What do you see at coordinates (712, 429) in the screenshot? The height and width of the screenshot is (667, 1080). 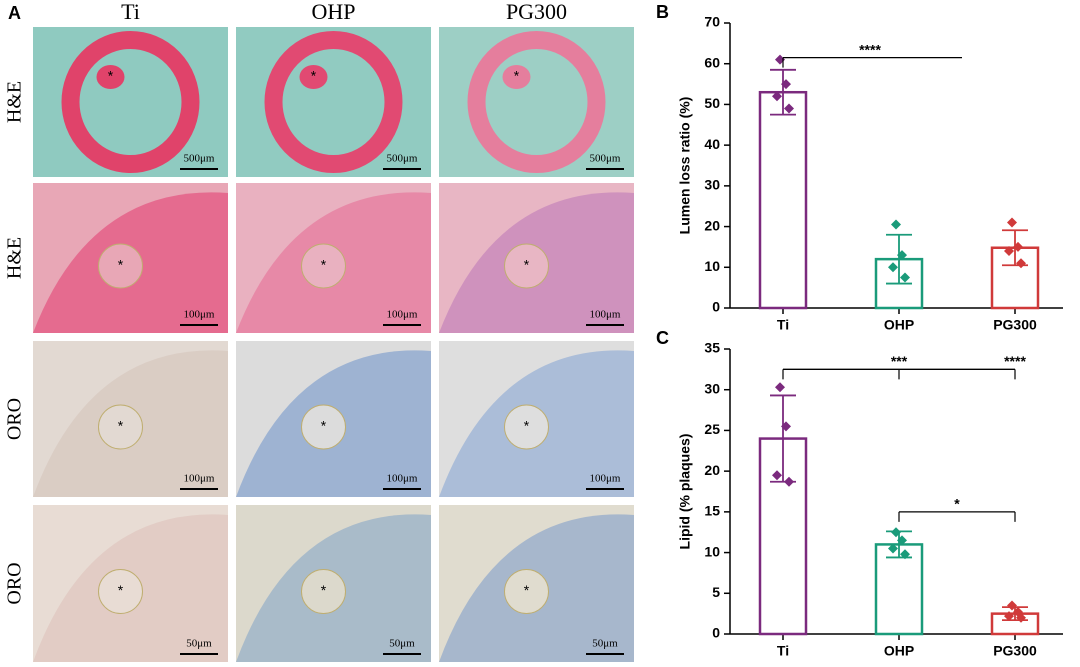 I see `y-tick-label: 25` at bounding box center [712, 429].